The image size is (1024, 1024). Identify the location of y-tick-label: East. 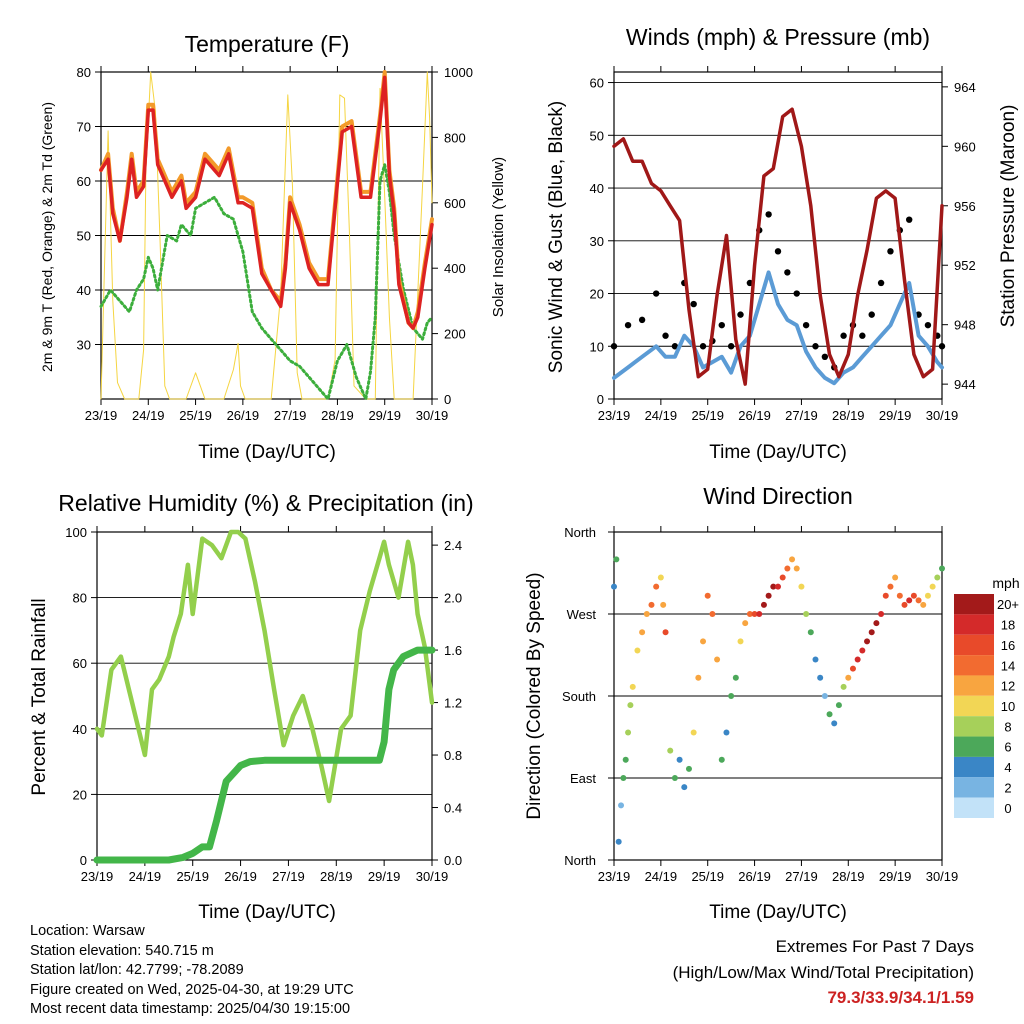
(583, 778).